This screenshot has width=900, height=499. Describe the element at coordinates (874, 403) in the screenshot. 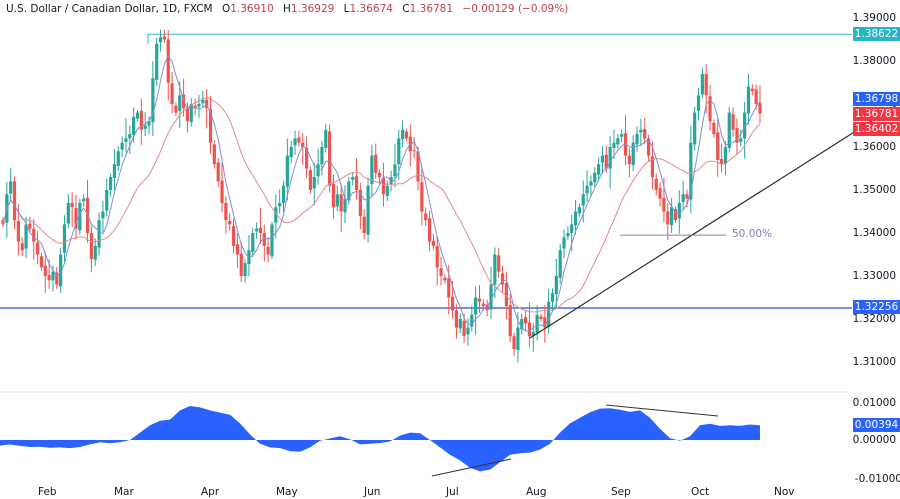

I see `osc-tick: 0.01000` at that location.